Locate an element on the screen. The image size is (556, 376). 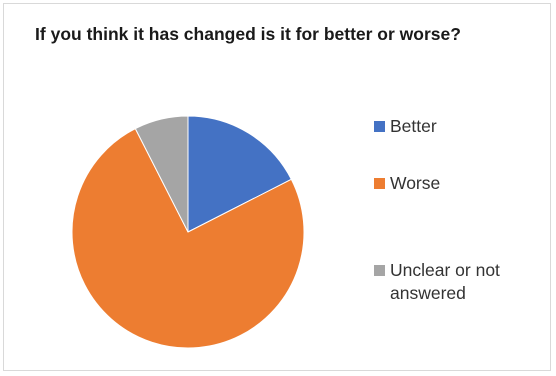
legend-item-worse: Worse is located at coordinates (437, 183).